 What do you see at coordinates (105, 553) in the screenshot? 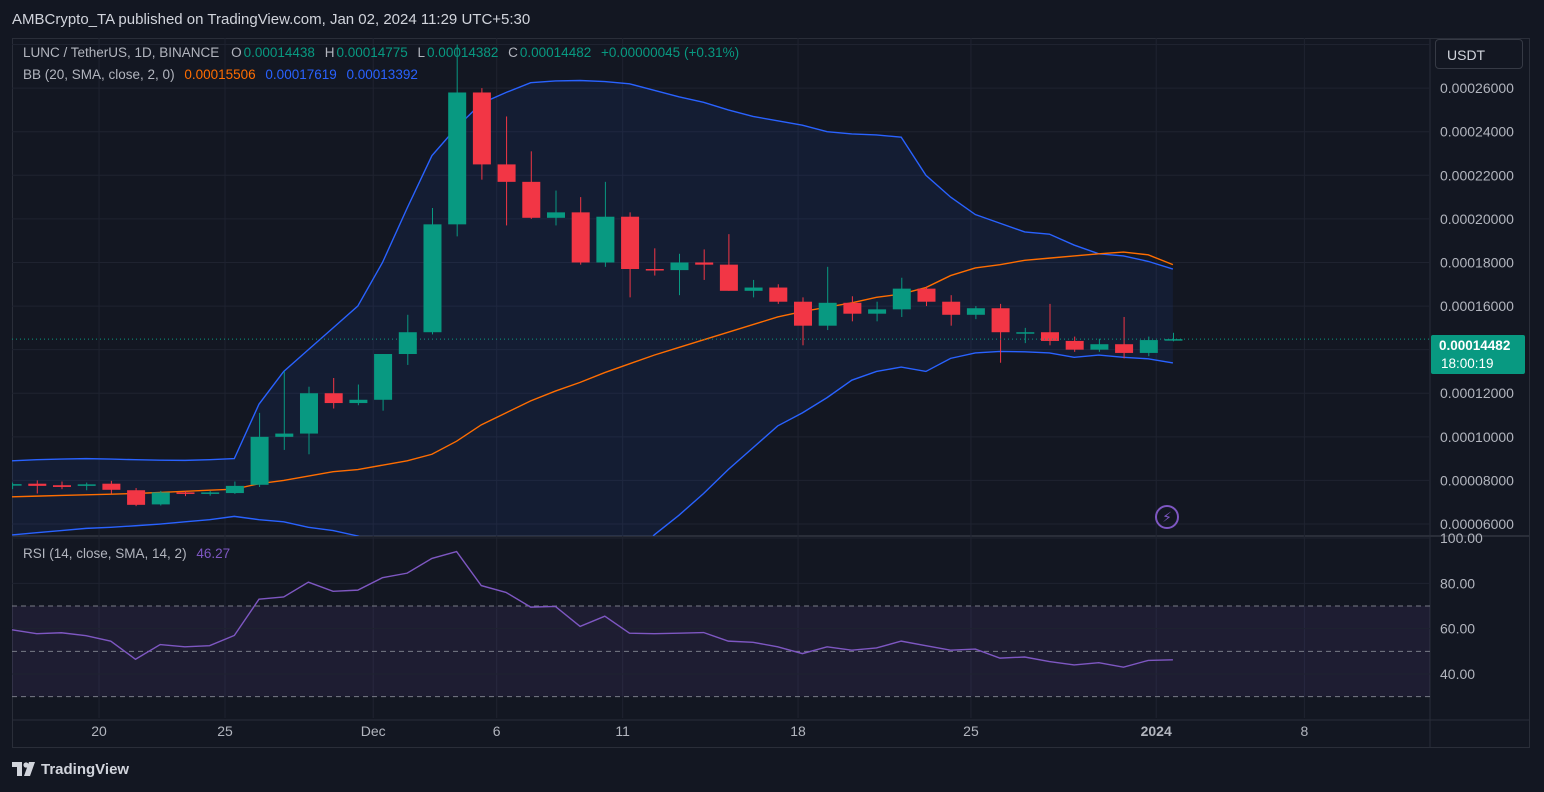
I see `rsi-label: RSI (14, close, SMA, 14, 2)` at bounding box center [105, 553].